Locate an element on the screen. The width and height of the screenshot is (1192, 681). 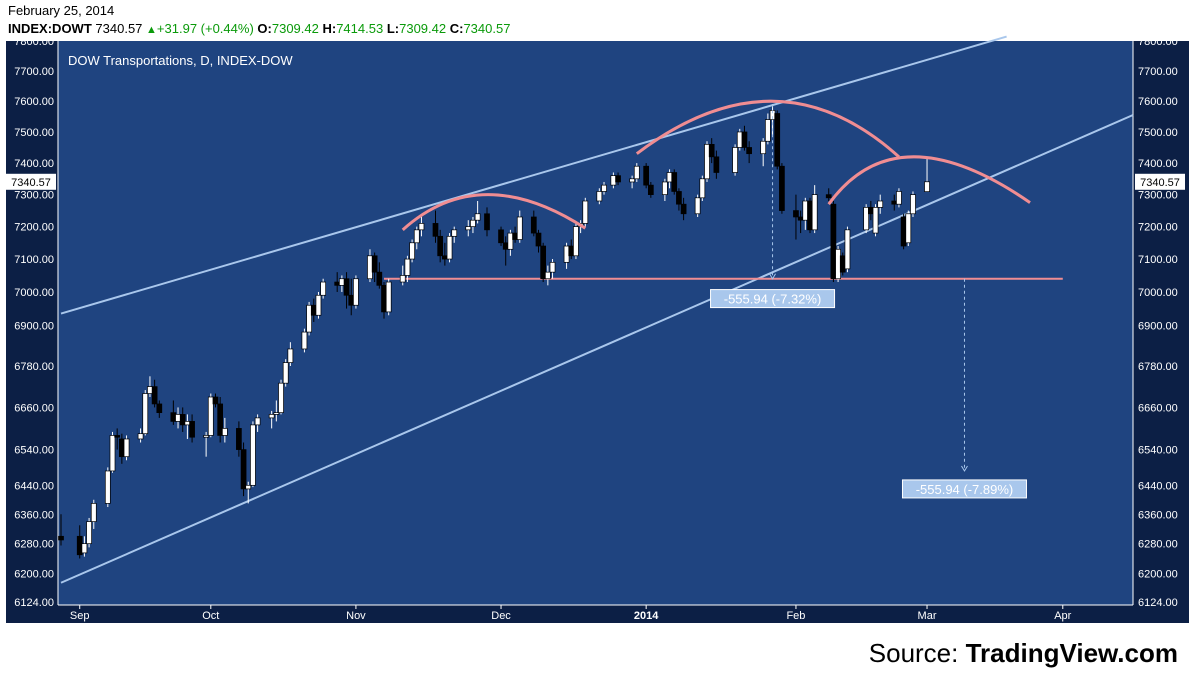
y-tick-label-left: 6200.00 is located at coordinates (34, 574).